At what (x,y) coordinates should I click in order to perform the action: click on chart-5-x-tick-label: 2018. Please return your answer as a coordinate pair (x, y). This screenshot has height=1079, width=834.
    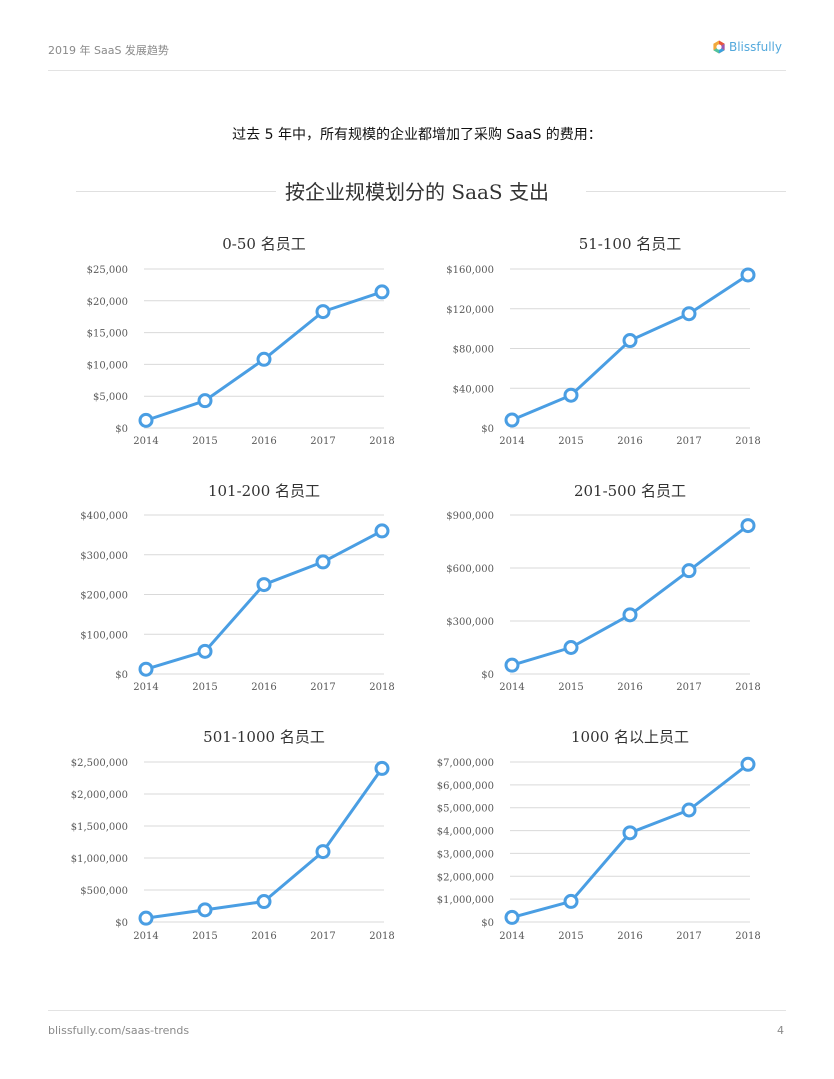
    Looking at the image, I should click on (381, 936).